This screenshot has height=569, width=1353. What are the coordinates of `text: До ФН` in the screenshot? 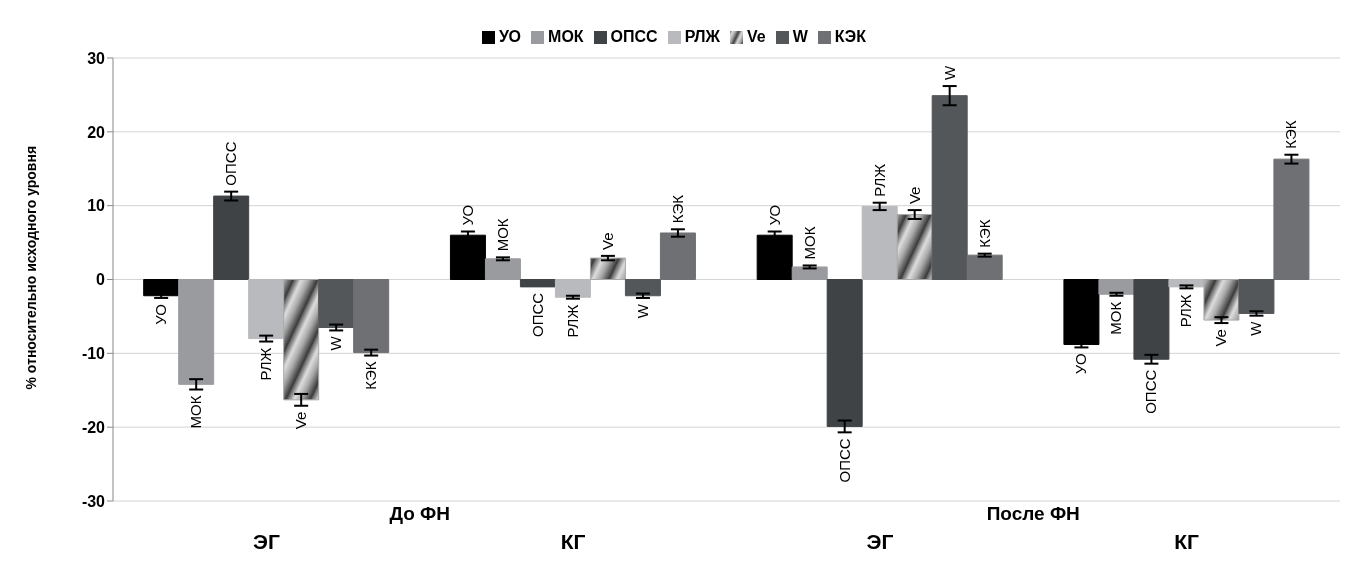 It's located at (420, 514).